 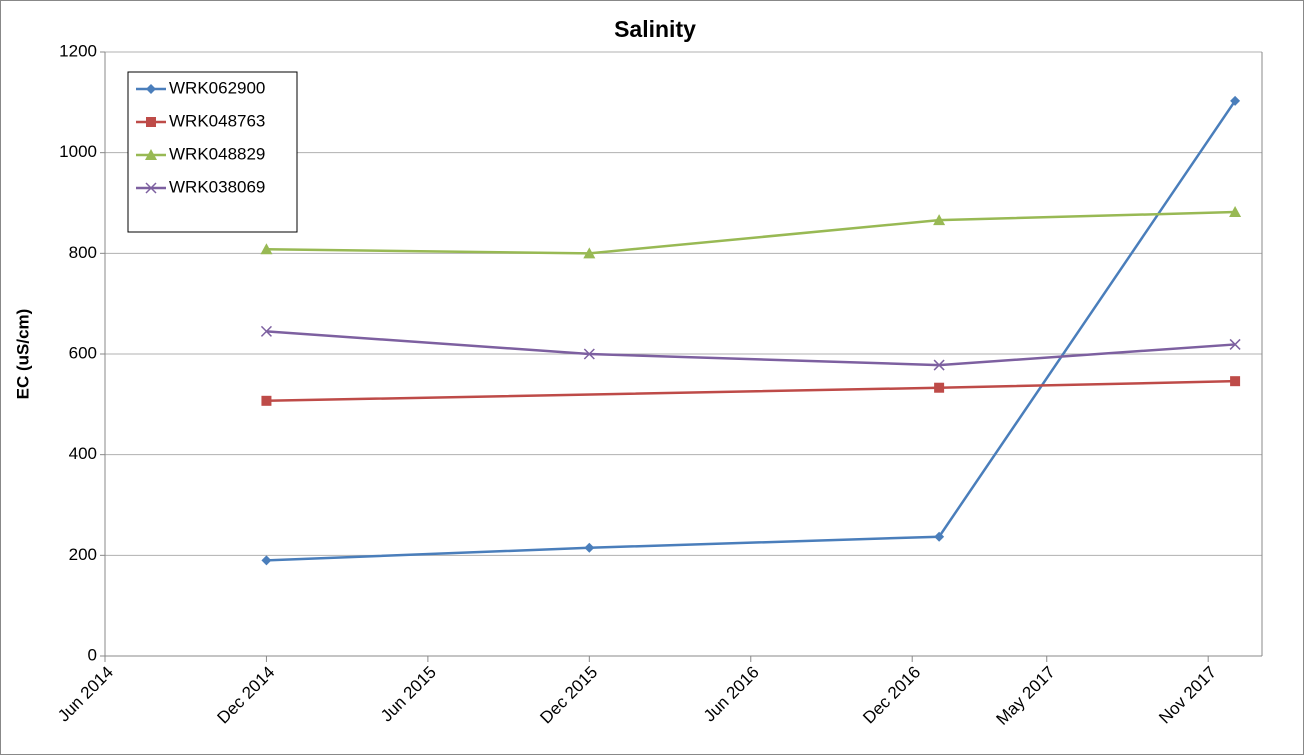 I want to click on y-tick-label: 600, so click(x=83, y=352).